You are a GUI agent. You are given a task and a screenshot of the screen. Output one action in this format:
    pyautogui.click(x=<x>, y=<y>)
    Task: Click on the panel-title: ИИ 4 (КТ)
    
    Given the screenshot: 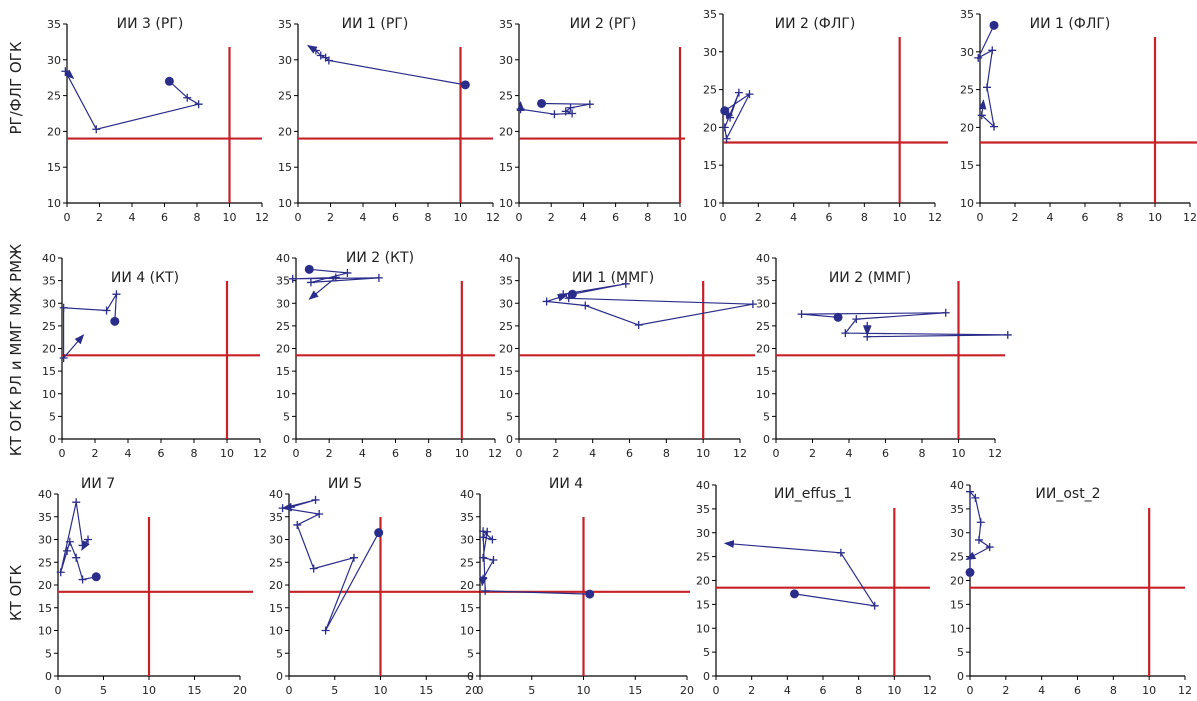 What is the action you would take?
    pyautogui.click(x=145, y=278)
    